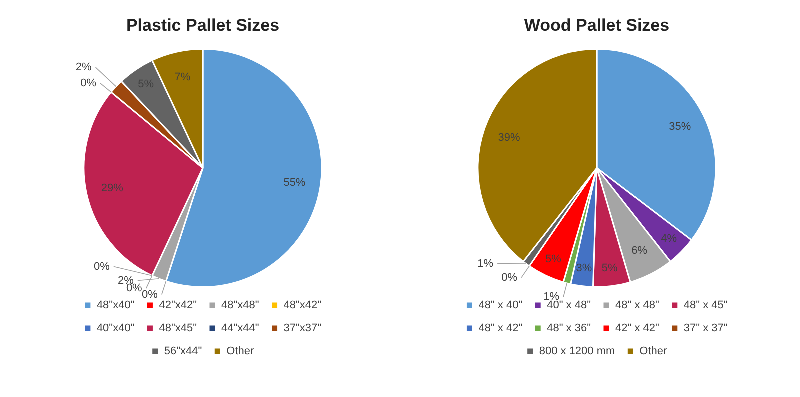 This screenshot has width=800, height=397. What do you see at coordinates (303, 328) in the screenshot?
I see `legend-label: 37"x37"` at bounding box center [303, 328].